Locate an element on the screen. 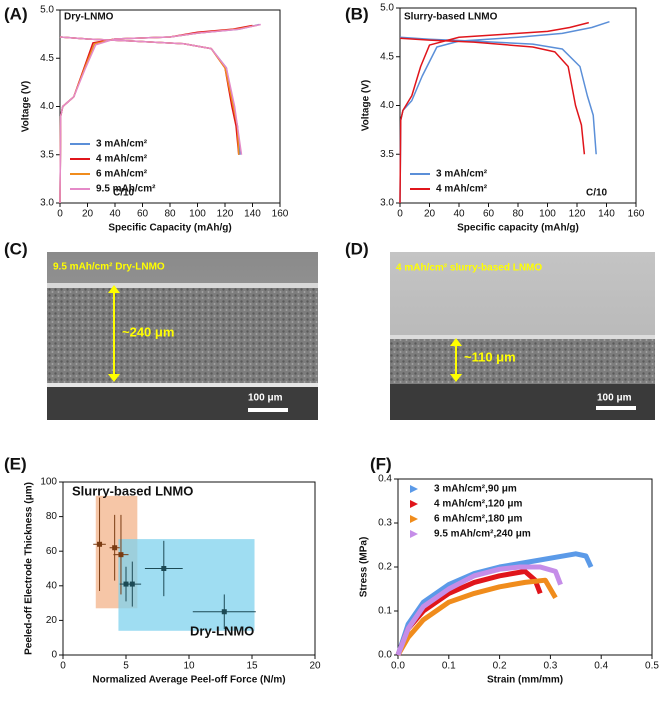  y-tick-label: 0.2 is located at coordinates (385, 567).